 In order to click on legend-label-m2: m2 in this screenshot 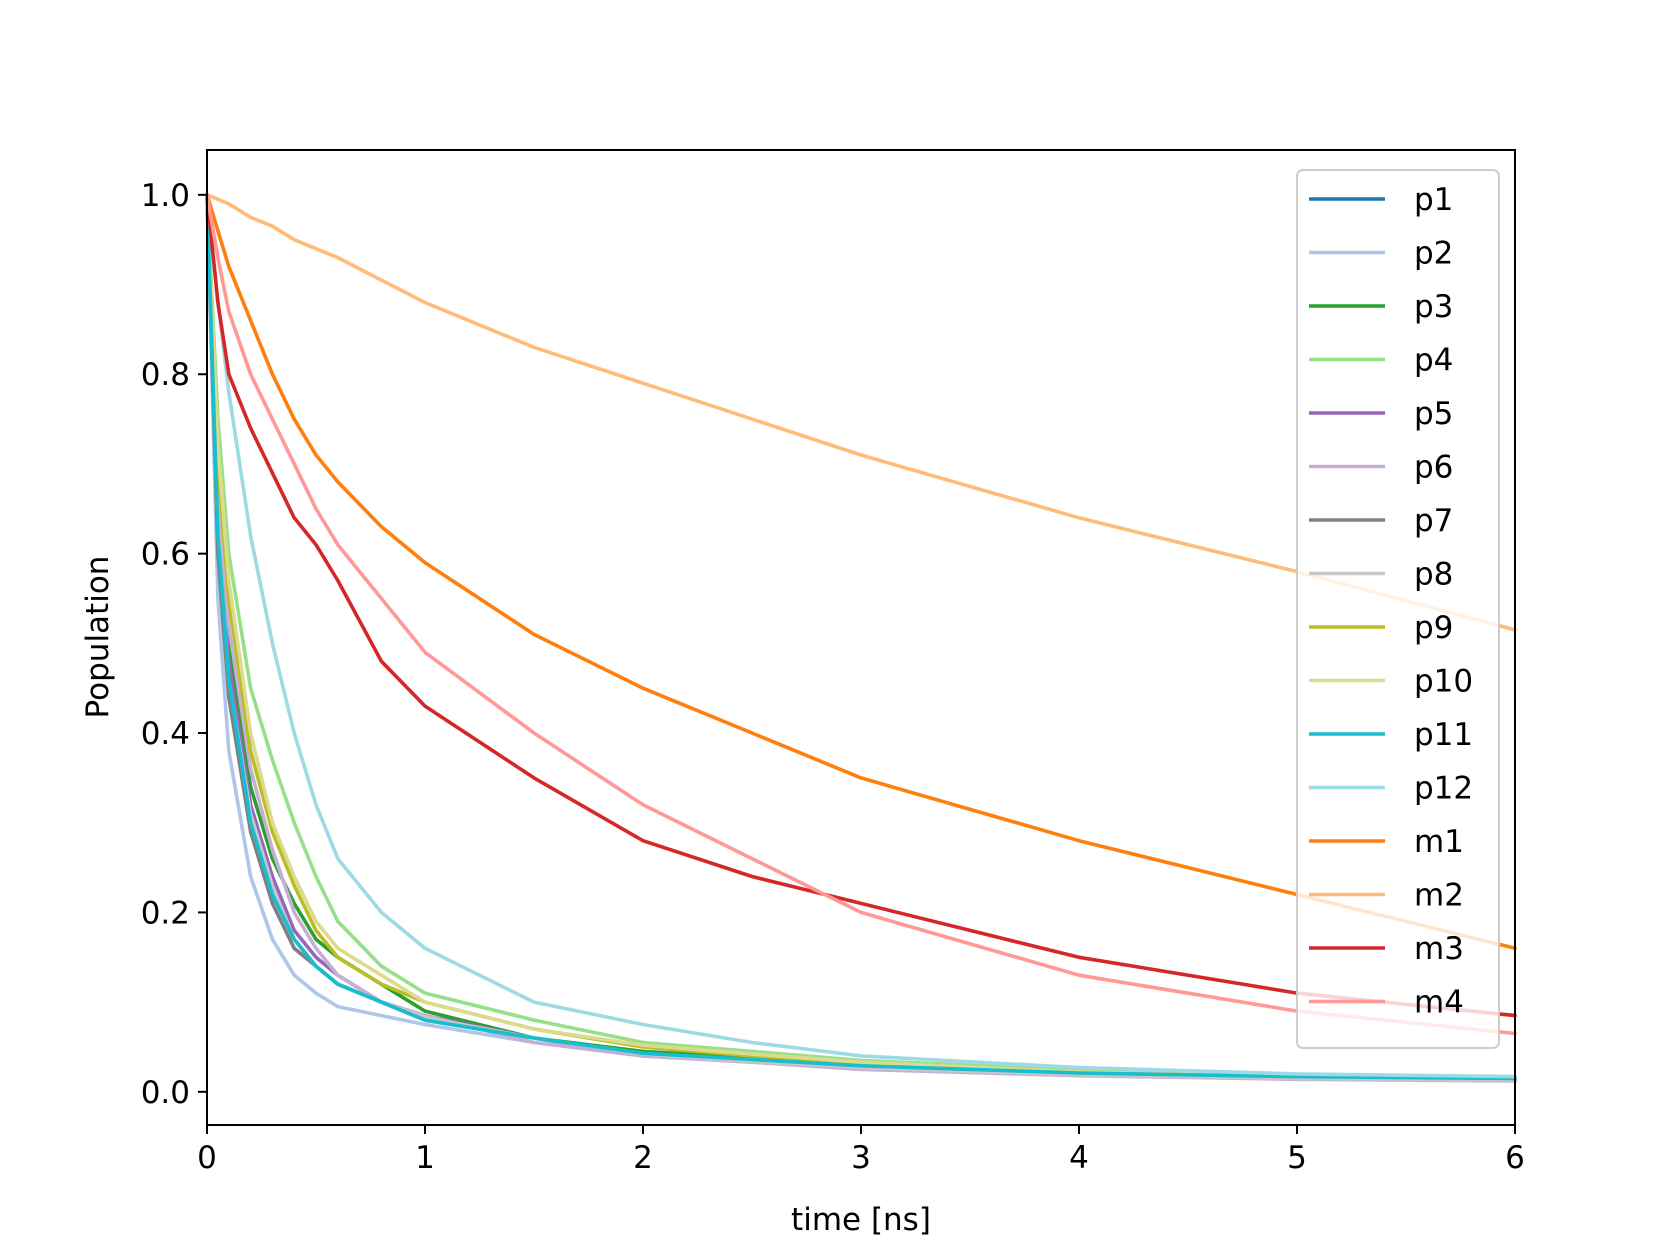, I will do `click(1439, 896)`.